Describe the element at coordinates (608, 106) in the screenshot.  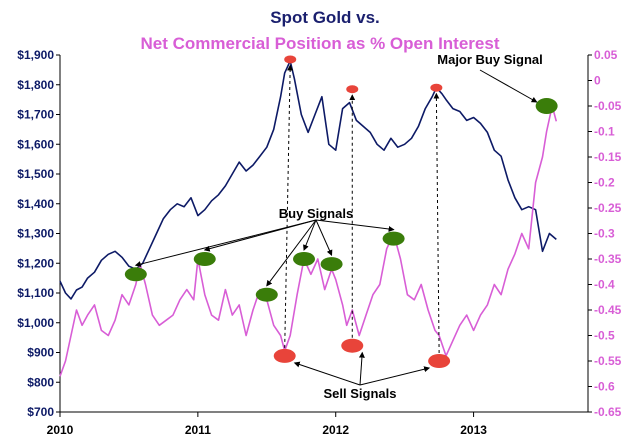
I see `right-tick-label: -0.05` at that location.